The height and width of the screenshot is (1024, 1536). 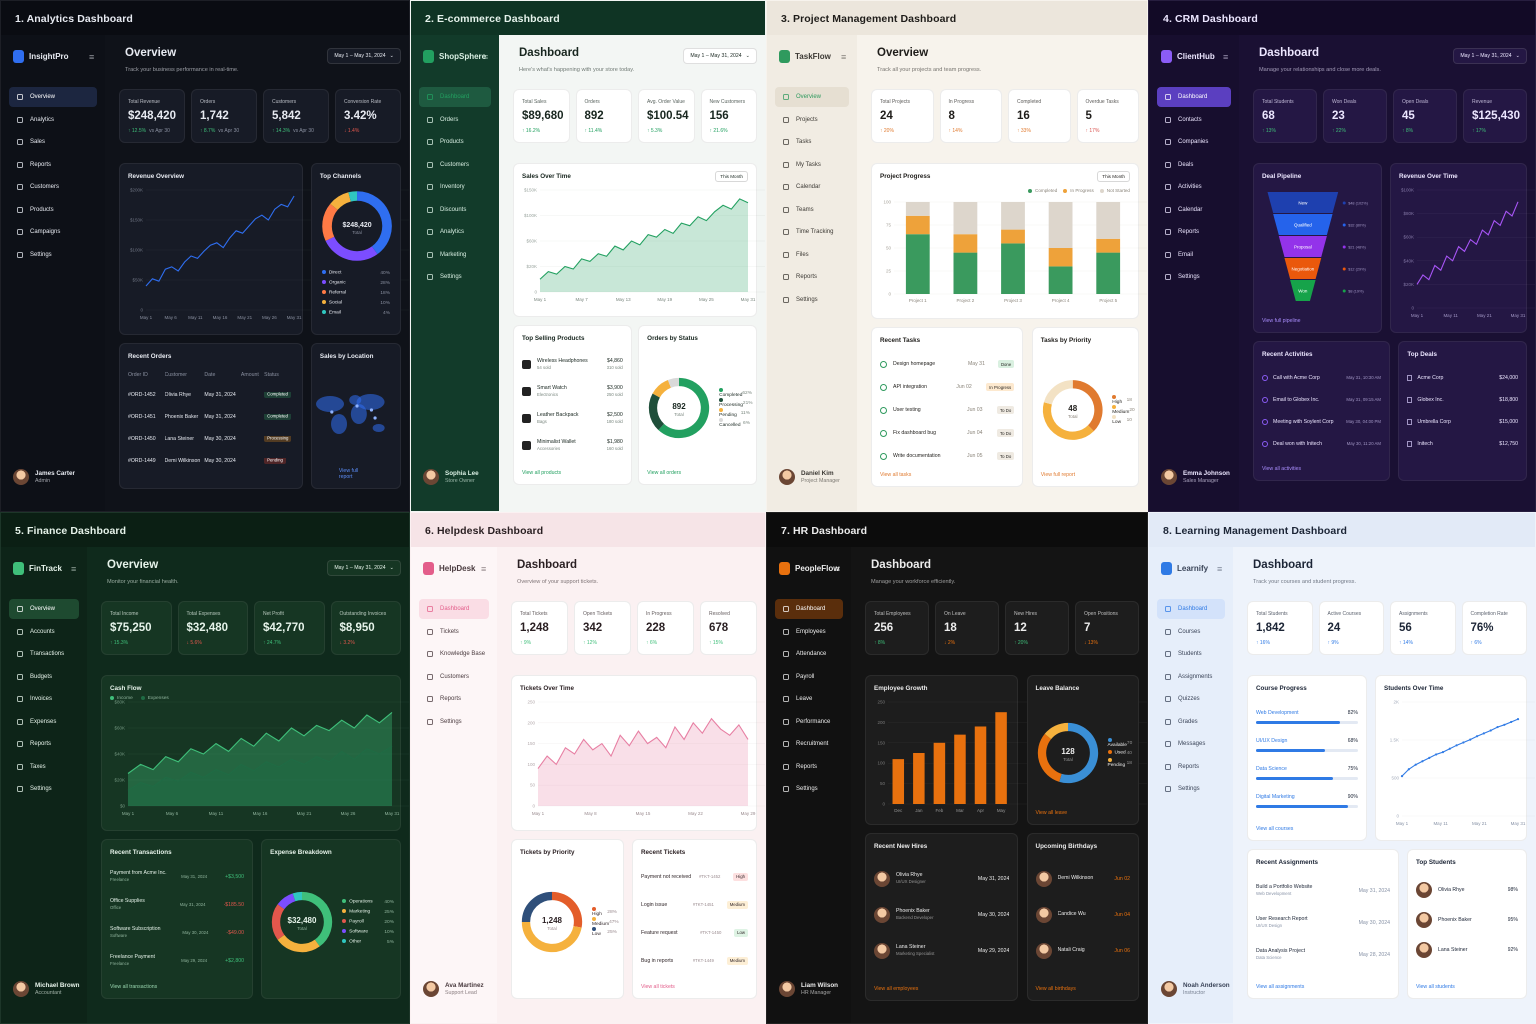 What do you see at coordinates (572, 364) in the screenshot?
I see `list-item: Wireless Headphones 54 sold $4,860 310 sold` at bounding box center [572, 364].